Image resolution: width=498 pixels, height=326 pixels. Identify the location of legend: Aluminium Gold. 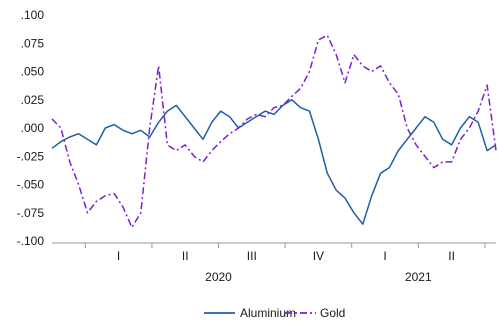
(274, 313).